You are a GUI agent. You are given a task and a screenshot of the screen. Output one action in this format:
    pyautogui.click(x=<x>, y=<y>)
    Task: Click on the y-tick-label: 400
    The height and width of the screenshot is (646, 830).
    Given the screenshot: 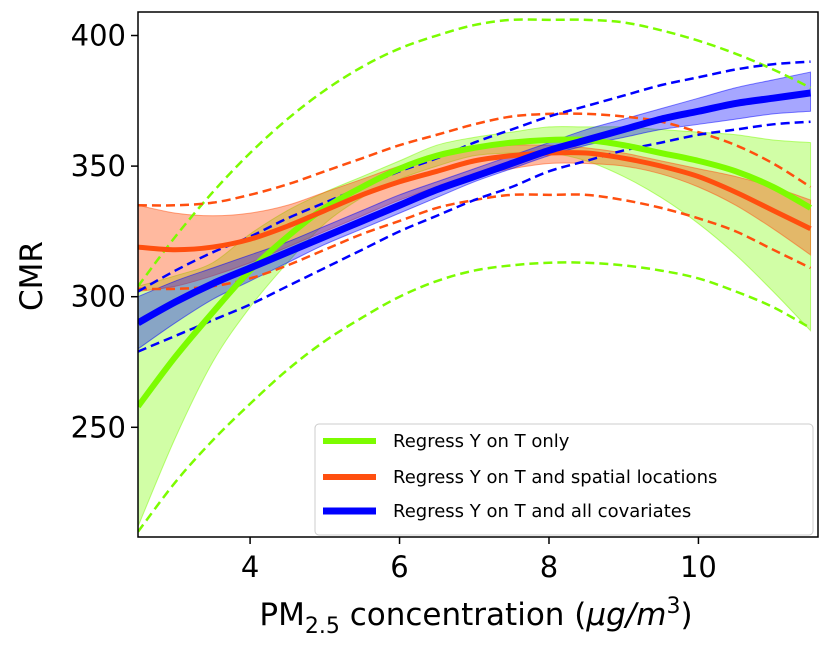 What is the action you would take?
    pyautogui.click(x=98, y=36)
    